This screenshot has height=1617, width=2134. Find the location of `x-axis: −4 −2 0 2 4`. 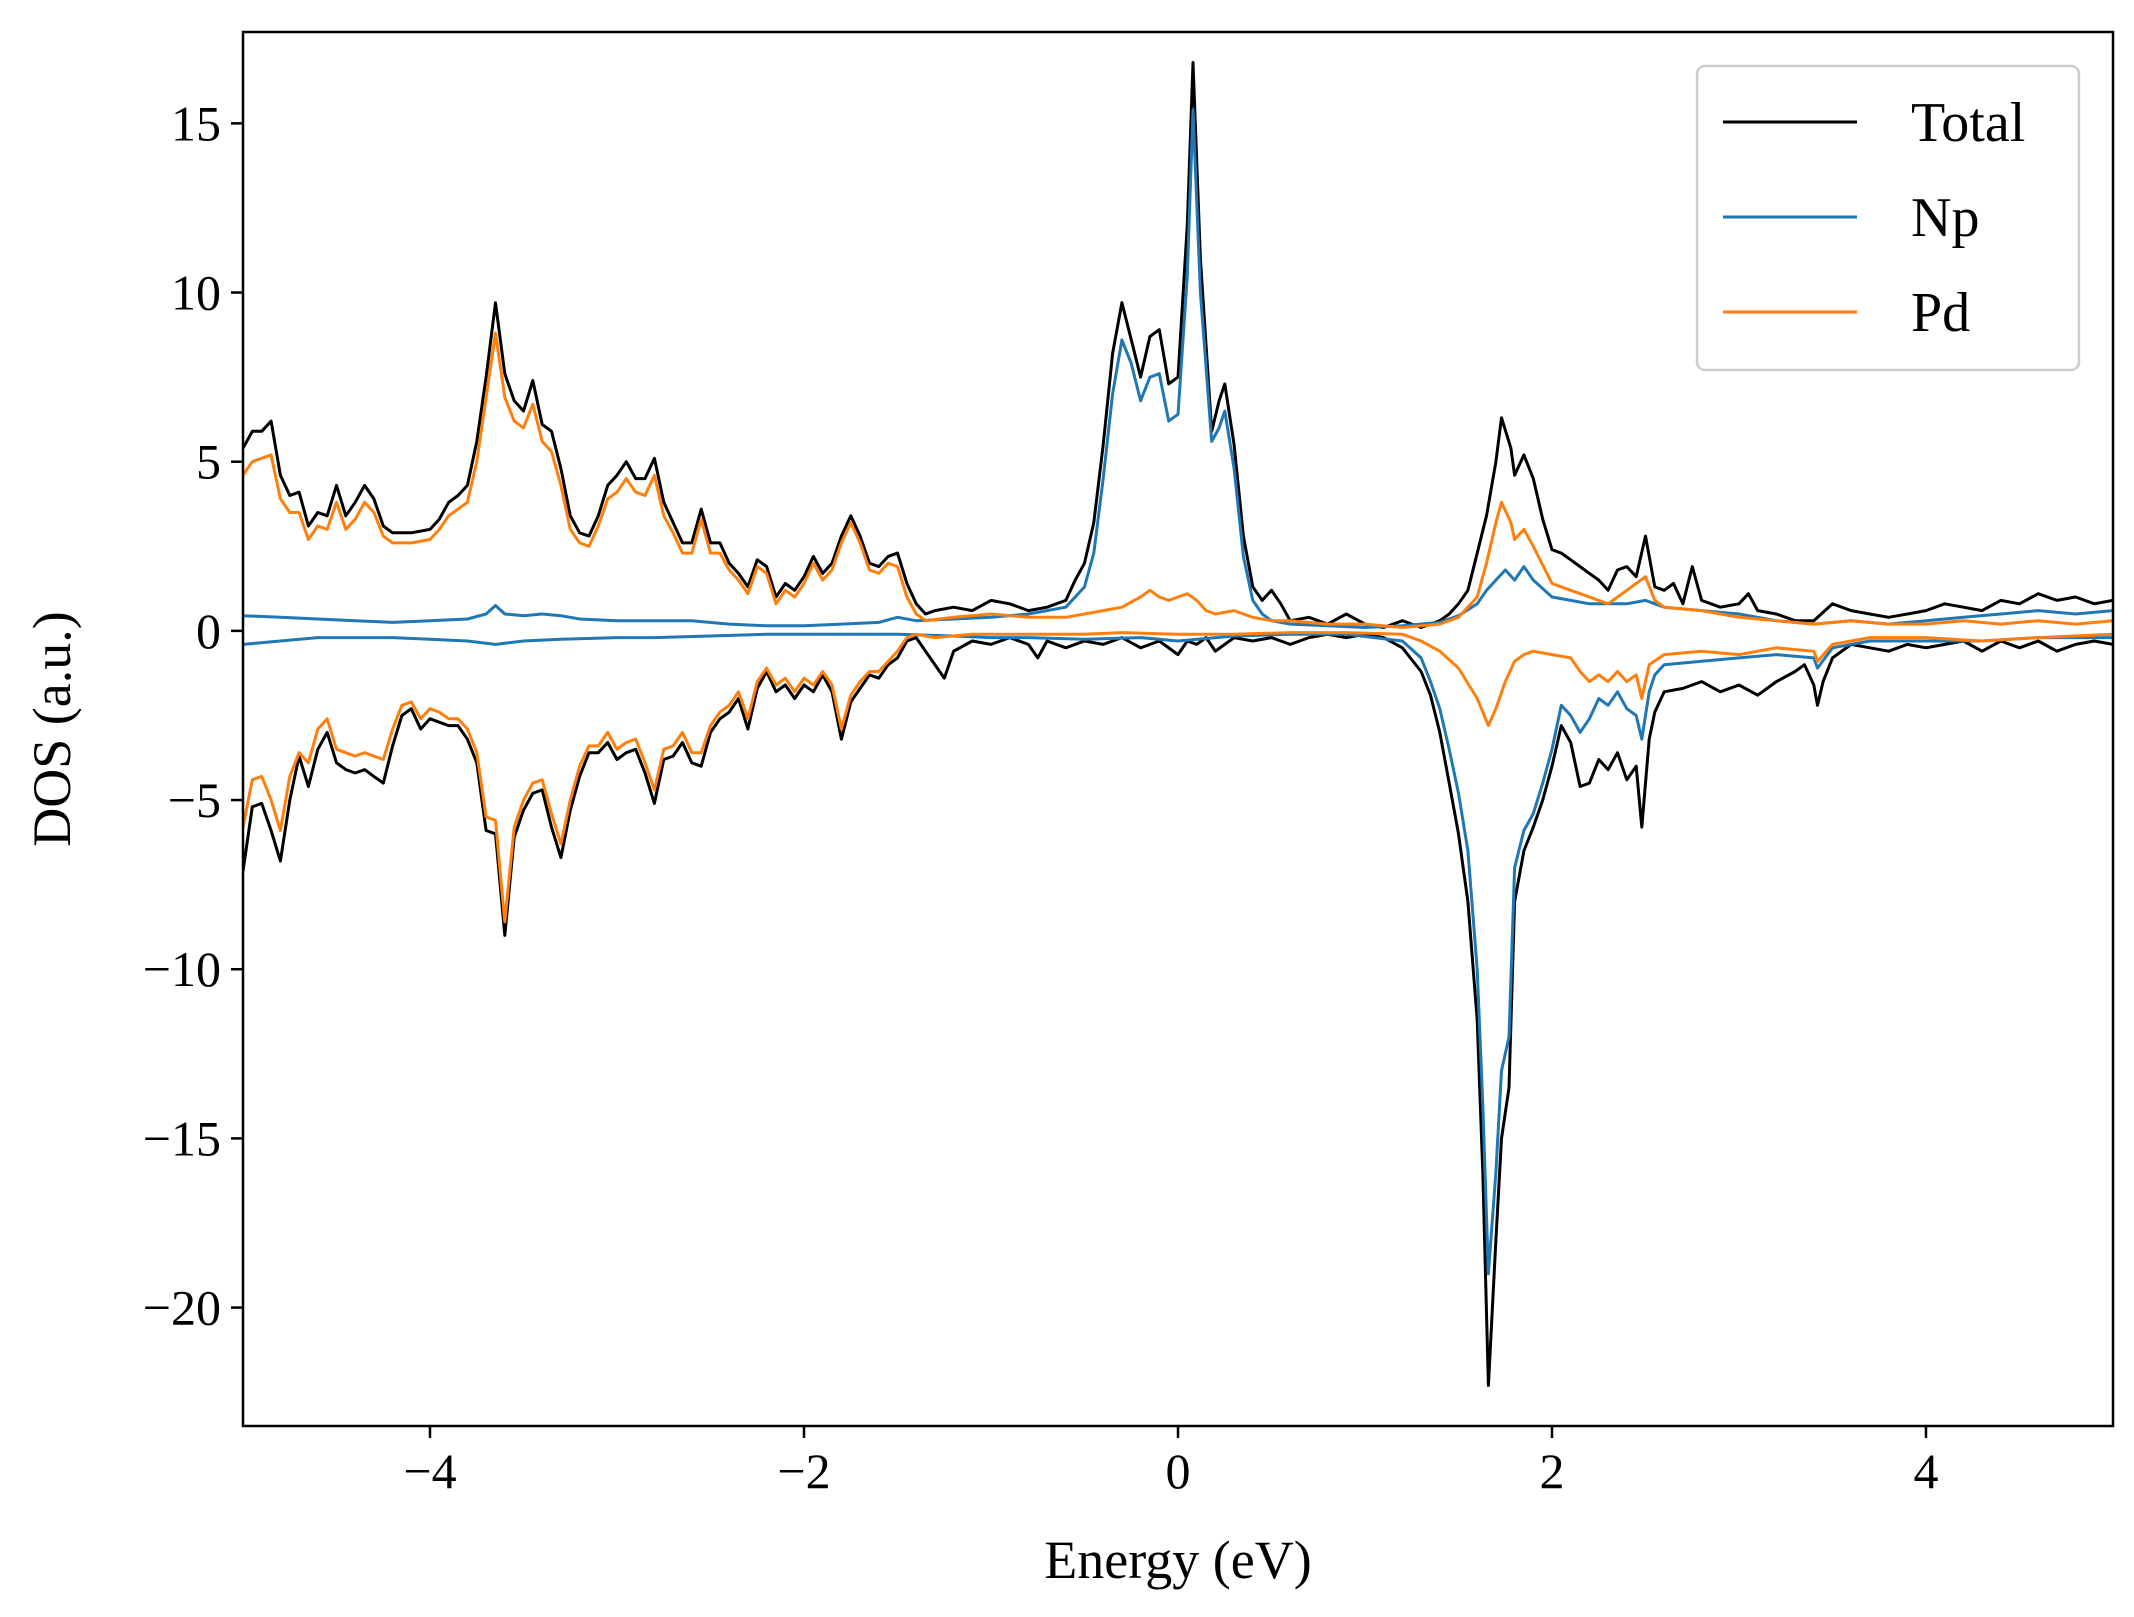

x-axis: −4 −2 0 2 4 is located at coordinates (1171, 1462).